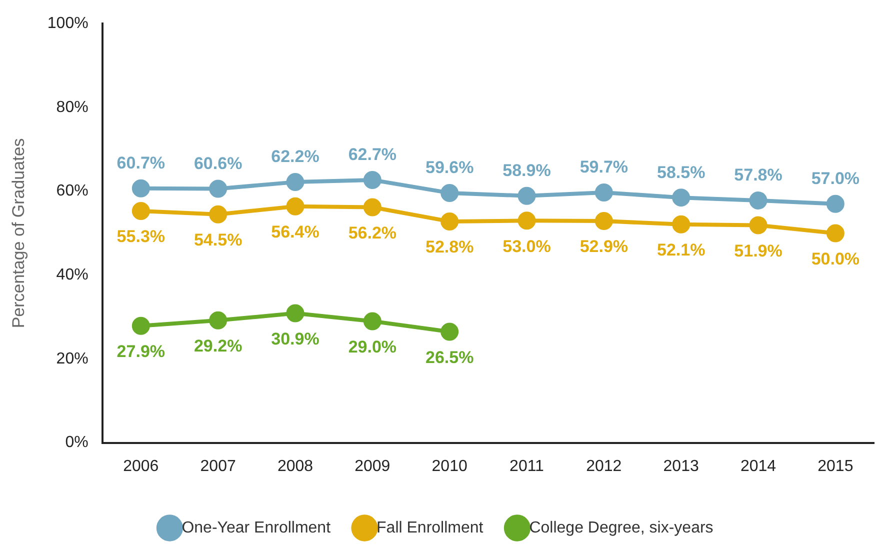  What do you see at coordinates (141, 352) in the screenshot?
I see `data-label: 27.9%` at bounding box center [141, 352].